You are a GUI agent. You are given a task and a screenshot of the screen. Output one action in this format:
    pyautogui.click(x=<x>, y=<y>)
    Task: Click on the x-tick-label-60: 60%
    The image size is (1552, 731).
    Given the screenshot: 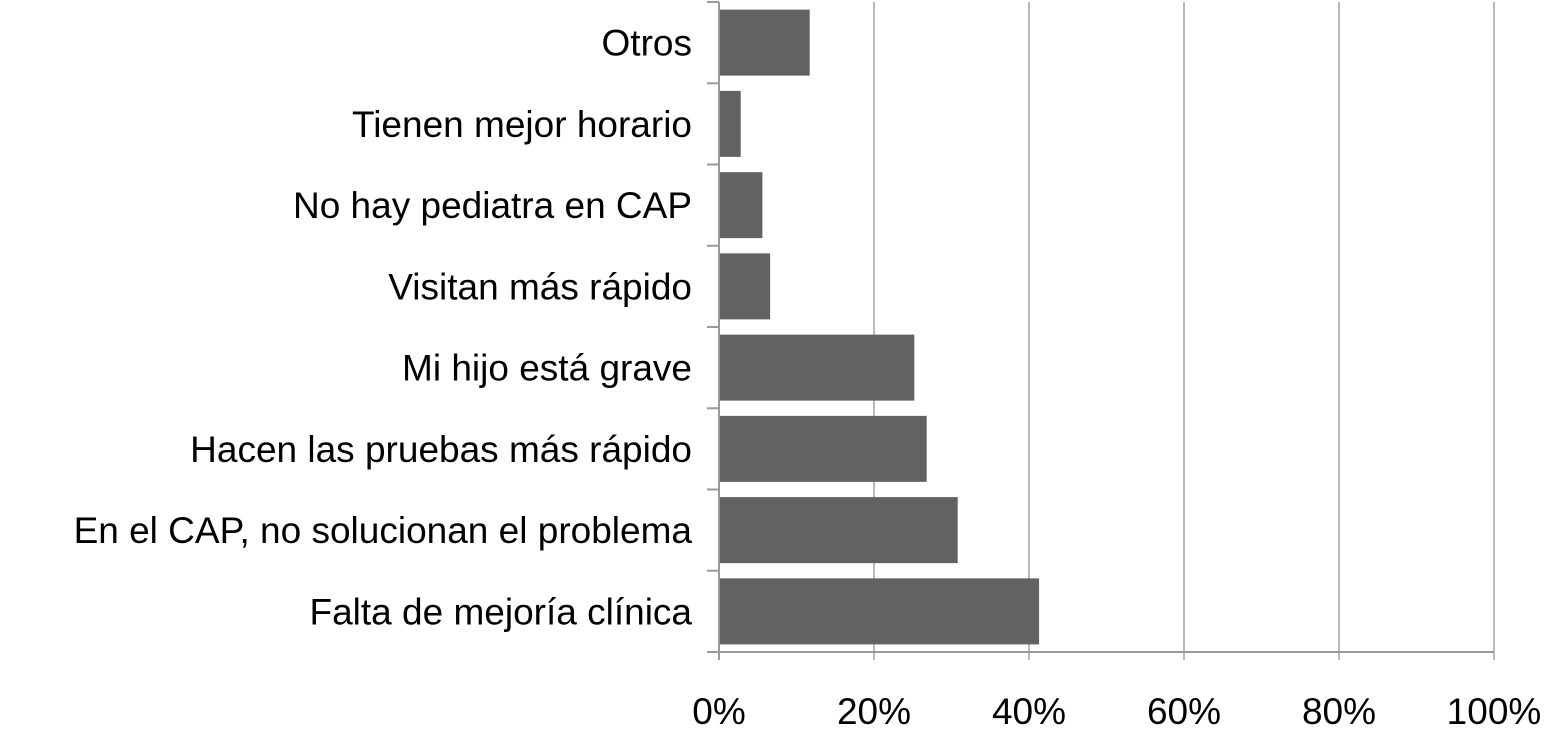 What is the action you would take?
    pyautogui.click(x=1184, y=711)
    